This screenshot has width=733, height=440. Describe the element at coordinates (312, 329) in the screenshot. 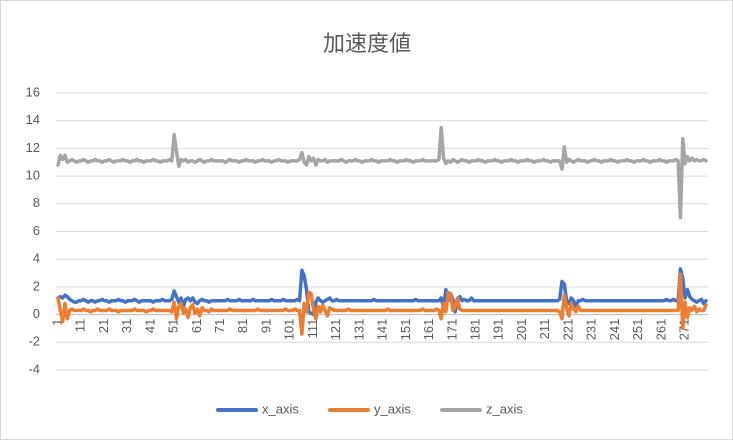

I see `x-tick-label: 111` at that location.